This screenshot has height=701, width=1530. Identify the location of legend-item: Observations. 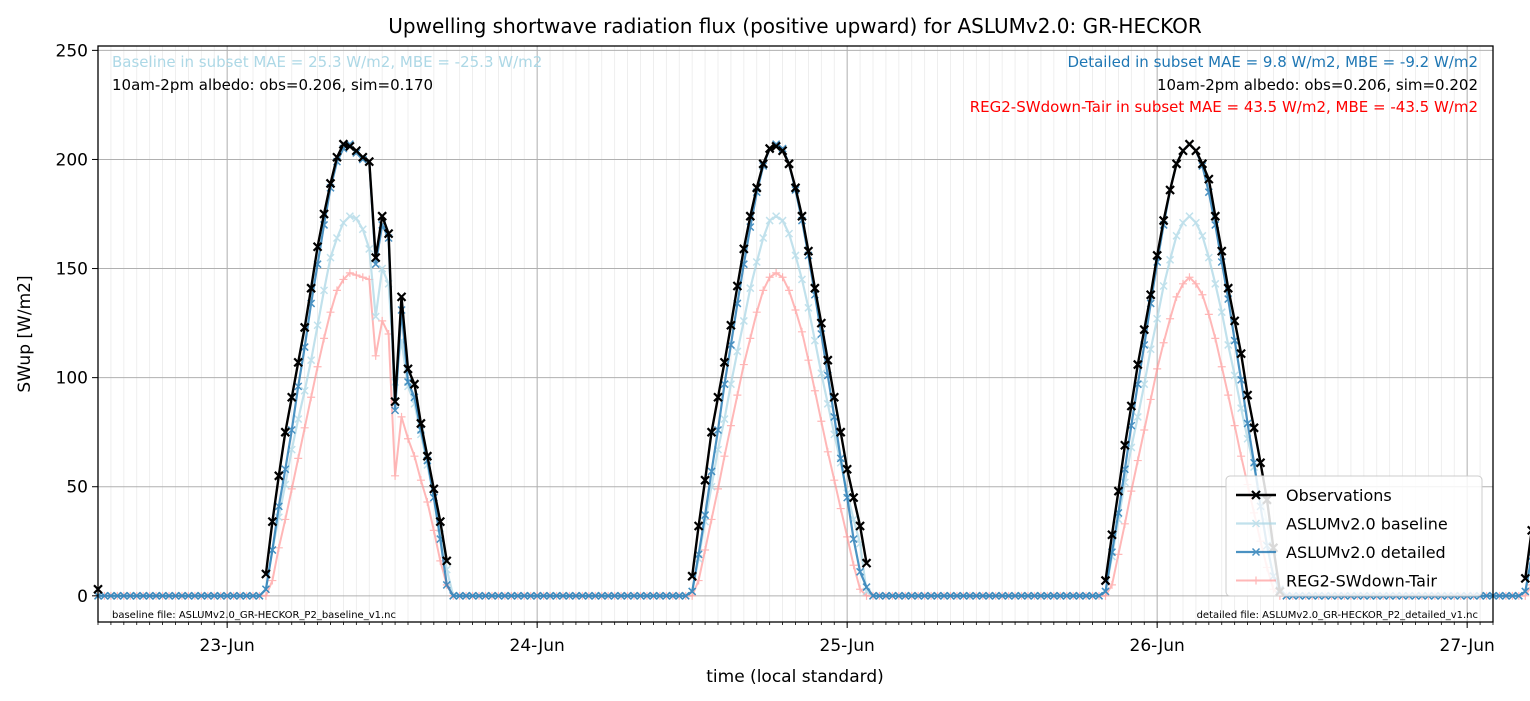
(1314, 495).